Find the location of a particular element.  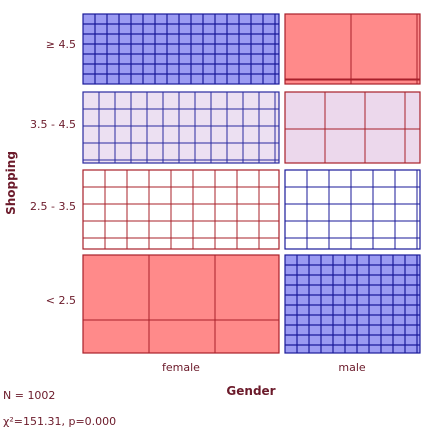

sample-size-label: N = 1002 is located at coordinates (29, 395).